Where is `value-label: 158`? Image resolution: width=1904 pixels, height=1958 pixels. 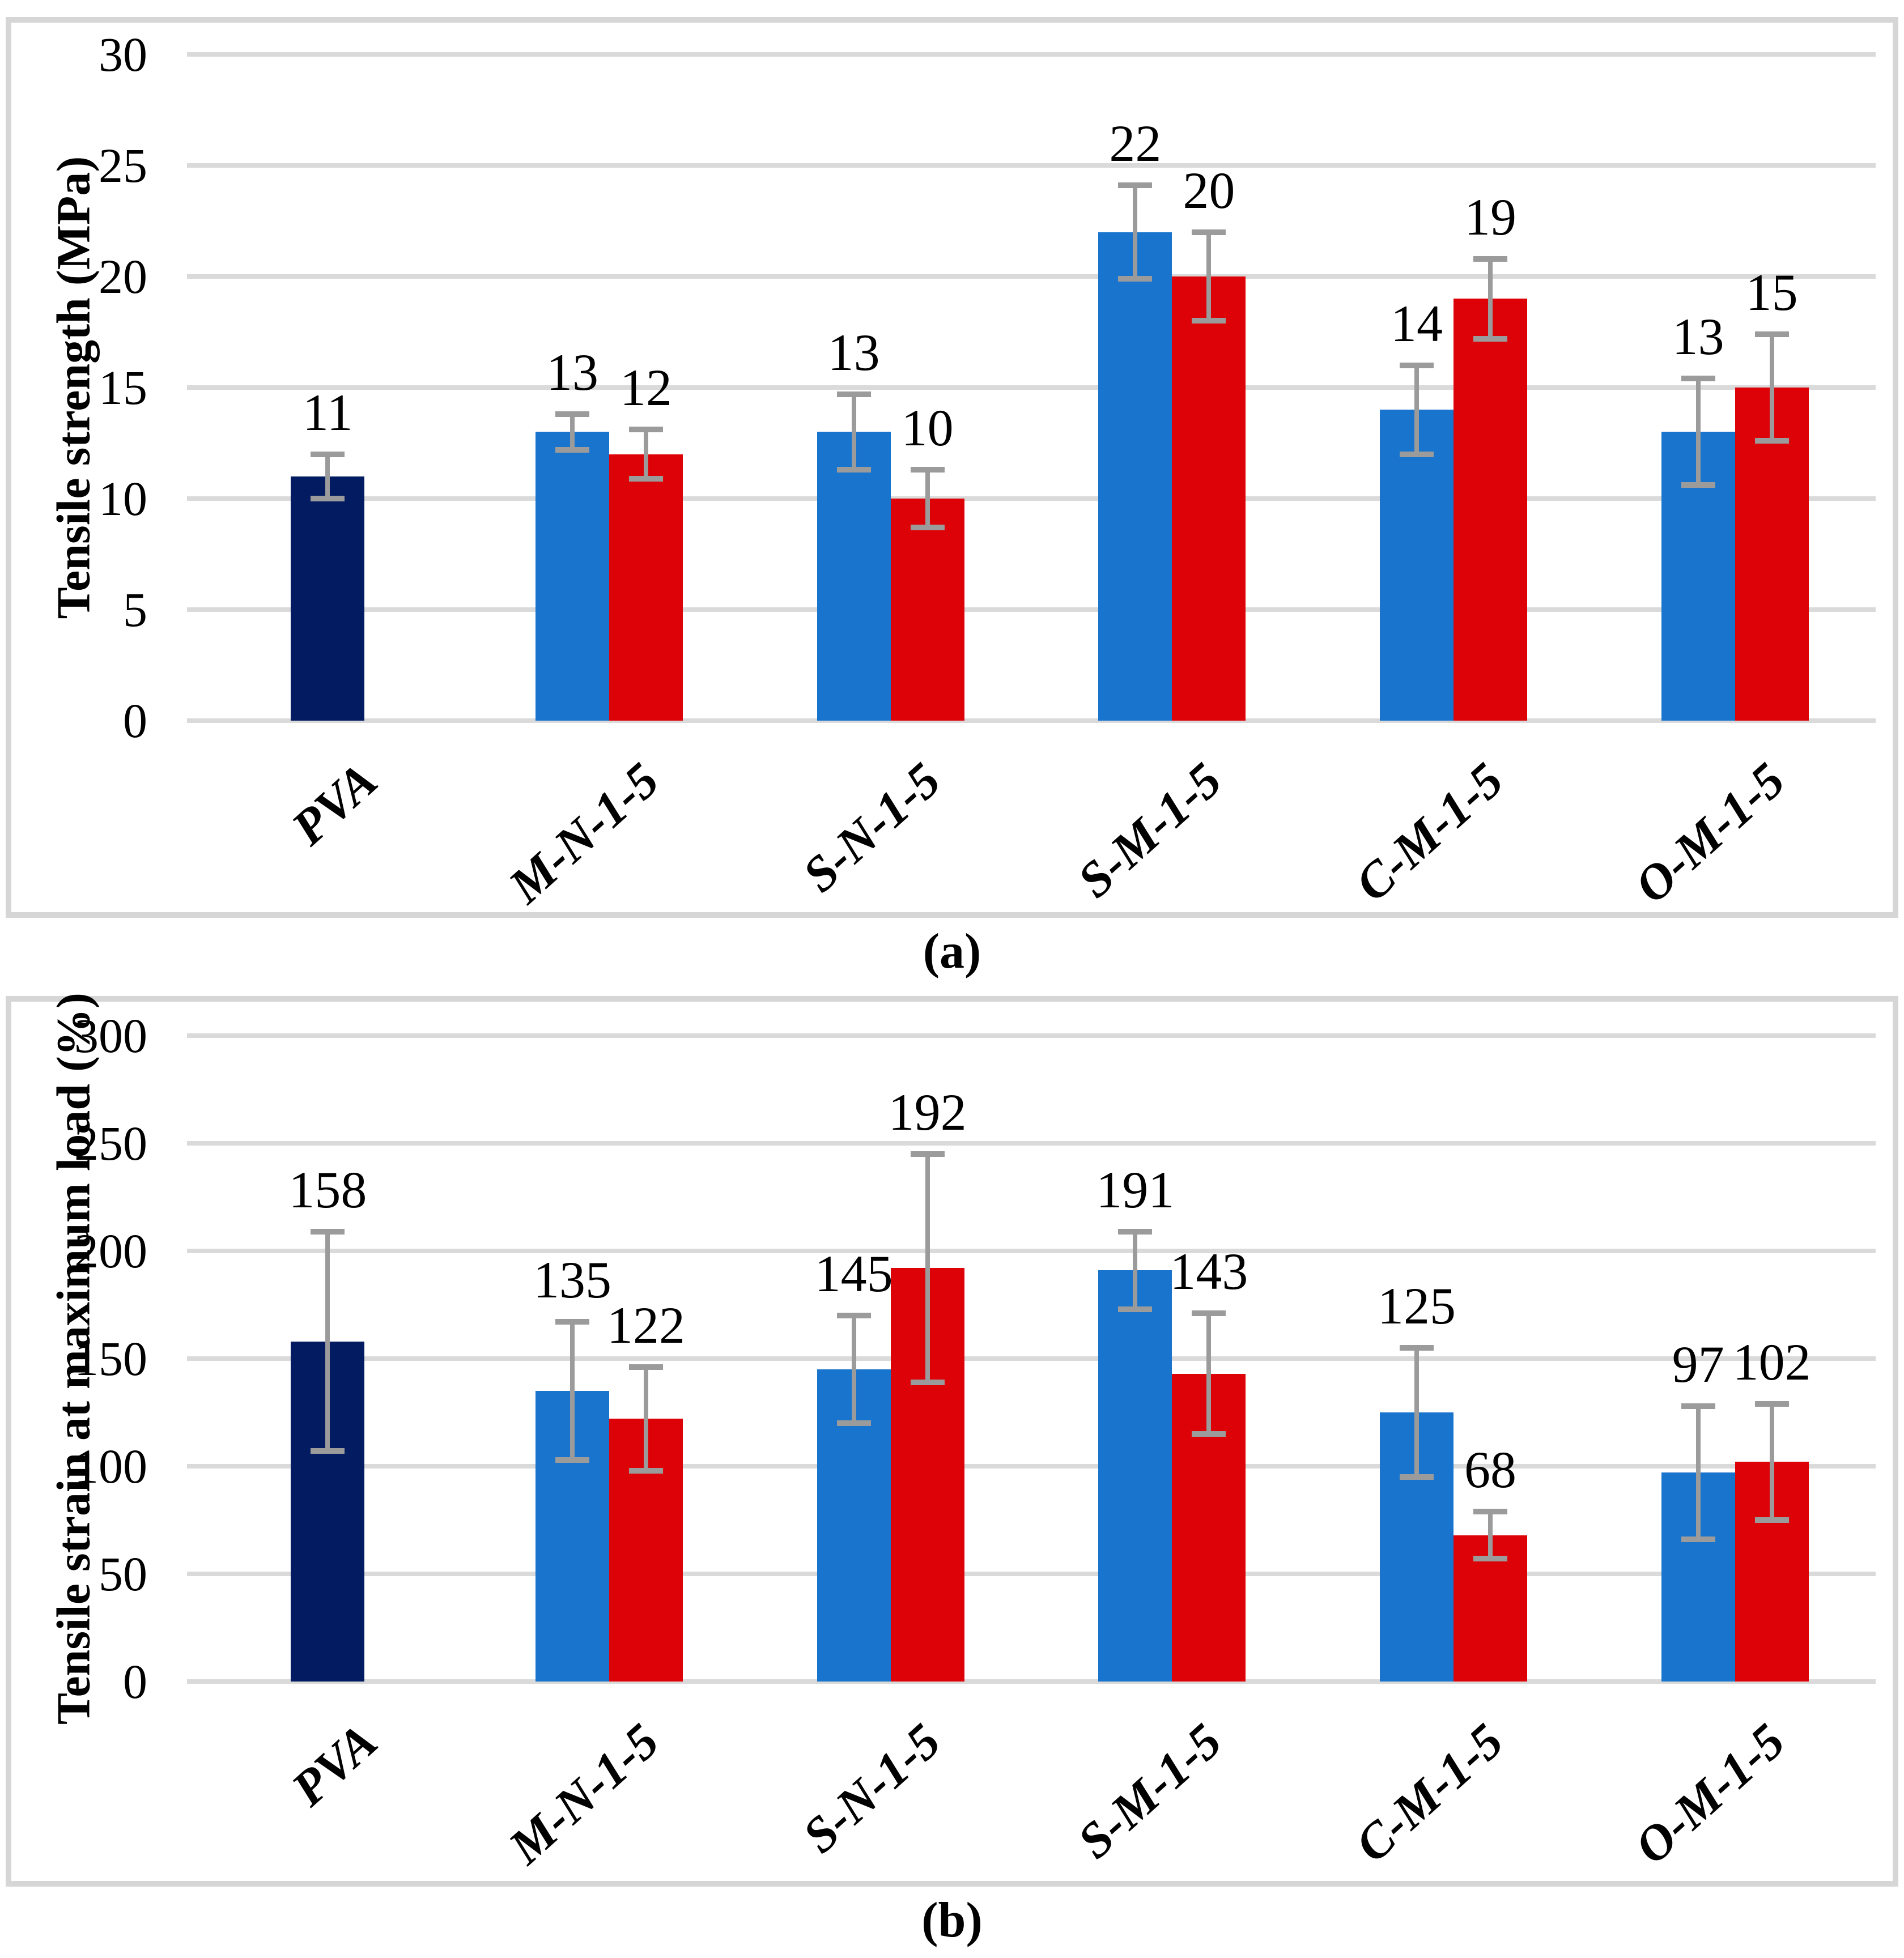 value-label: 158 is located at coordinates (327, 1189).